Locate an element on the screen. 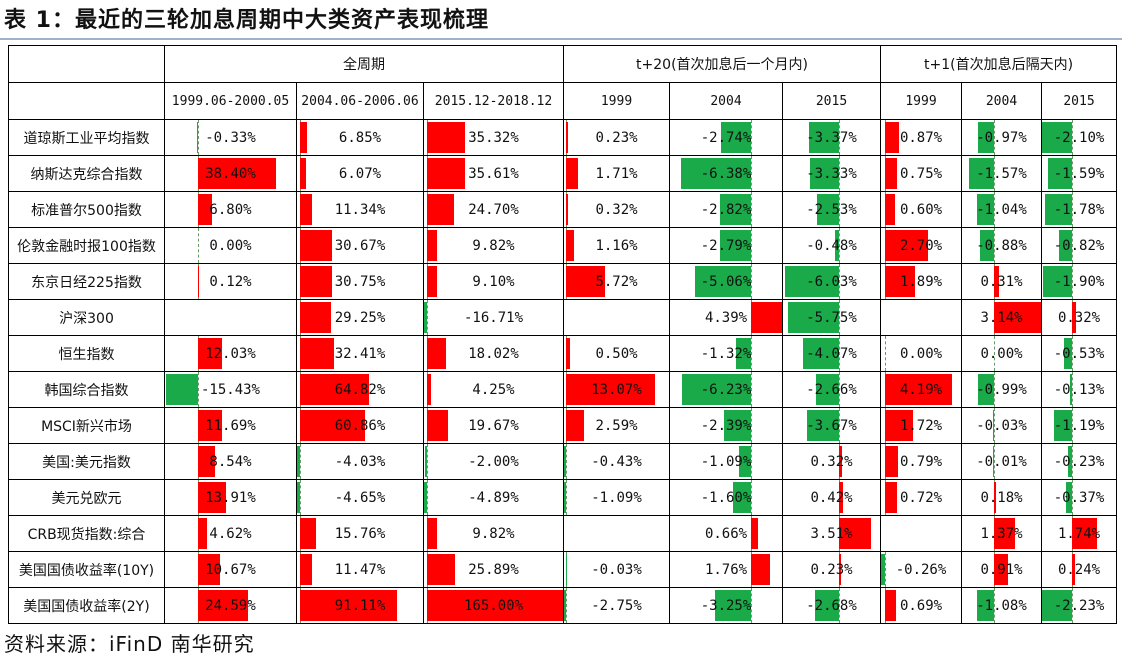 Image resolution: width=1122 pixels, height=662 pixels. value-cell: -1.60% is located at coordinates (726, 497).